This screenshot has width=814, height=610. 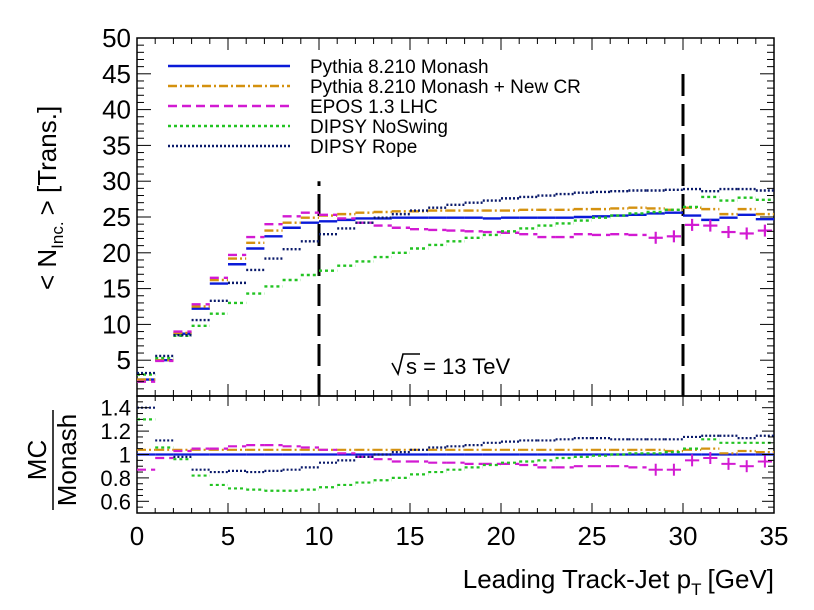 I want to click on main-y-tick-label: 45, so click(x=116, y=74).